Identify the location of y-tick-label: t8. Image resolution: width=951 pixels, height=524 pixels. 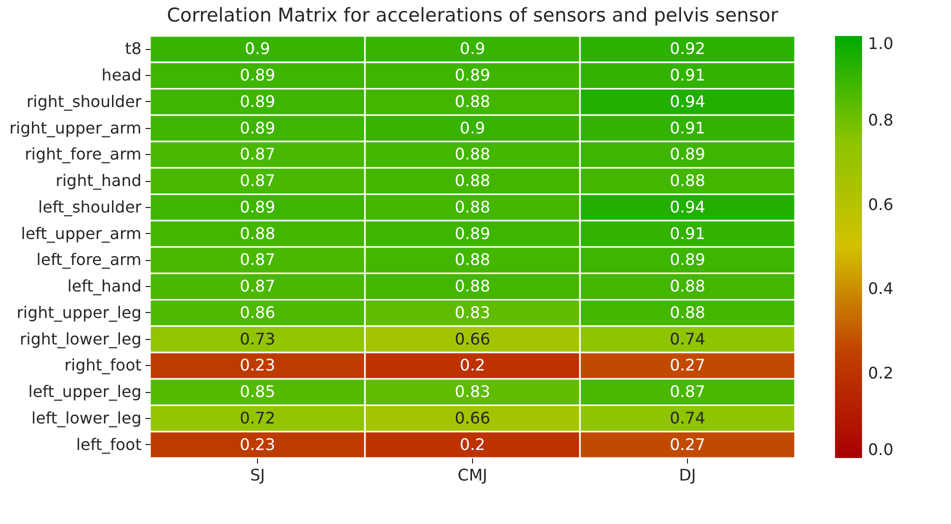
(133, 48).